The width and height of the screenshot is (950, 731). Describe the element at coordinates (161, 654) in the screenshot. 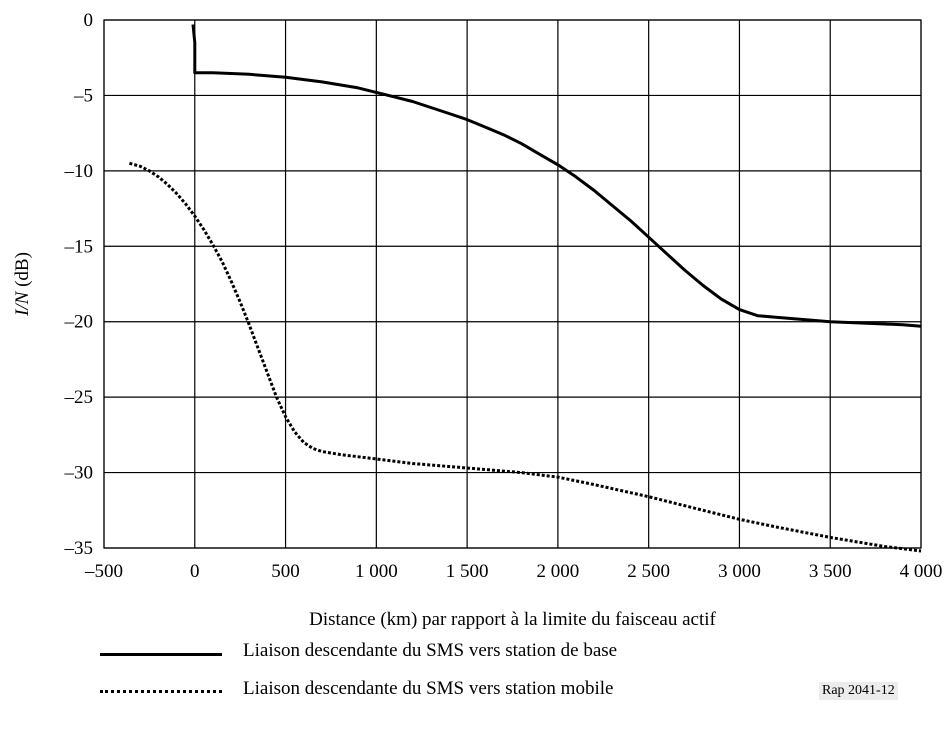

I see `legend-swatch-solid` at that location.